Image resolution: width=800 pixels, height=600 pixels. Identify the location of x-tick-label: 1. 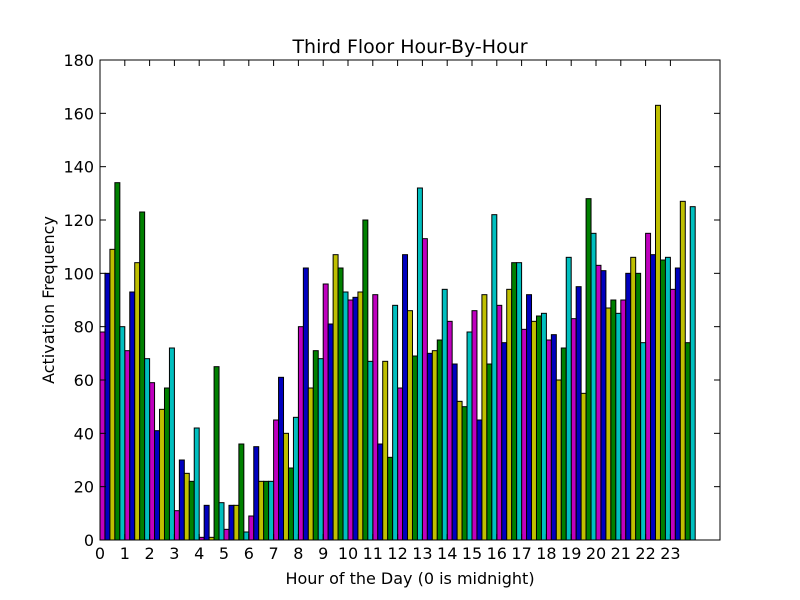
(125, 553).